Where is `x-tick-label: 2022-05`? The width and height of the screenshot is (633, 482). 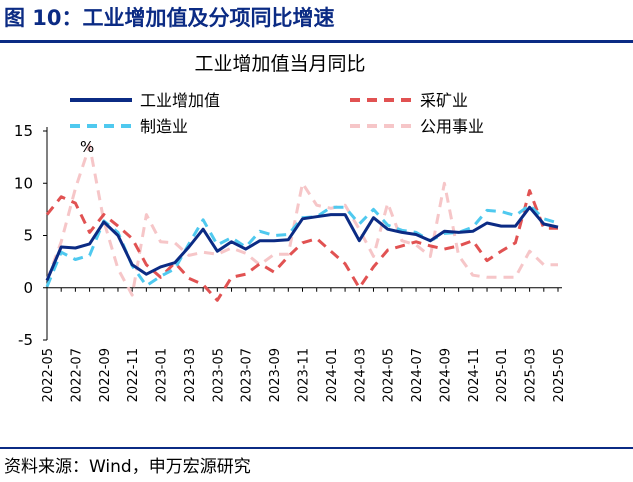
x-tick-label: 2022-05 is located at coordinates (48, 375).